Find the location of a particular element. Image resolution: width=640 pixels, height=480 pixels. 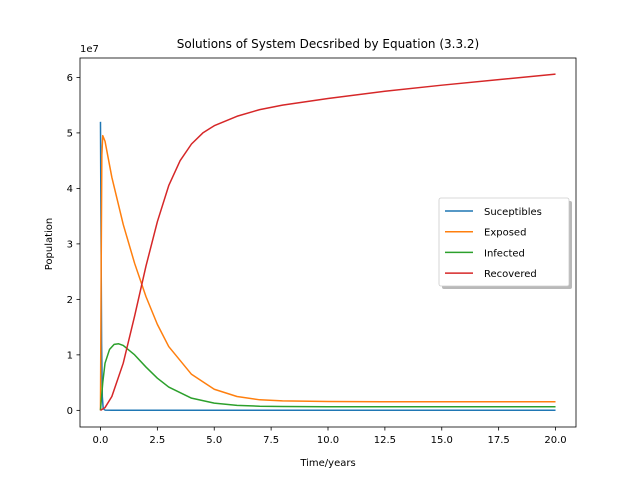

x-tick-label: 2.5 is located at coordinates (157, 440).